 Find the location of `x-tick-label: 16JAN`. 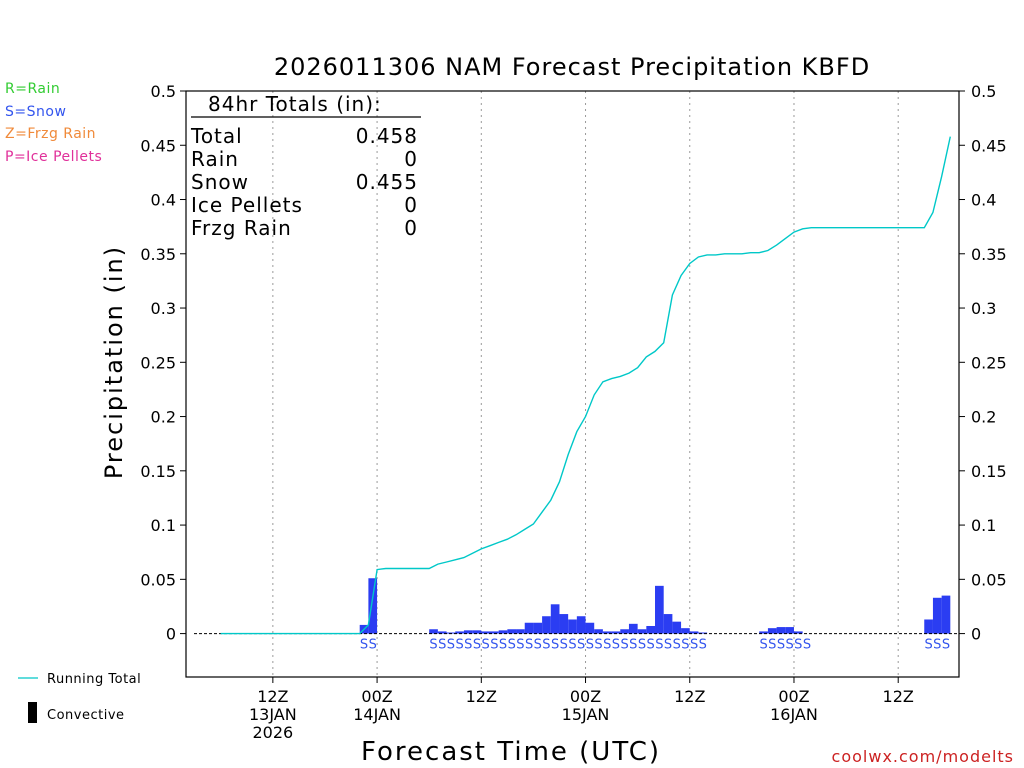

x-tick-label: 16JAN is located at coordinates (794, 714).